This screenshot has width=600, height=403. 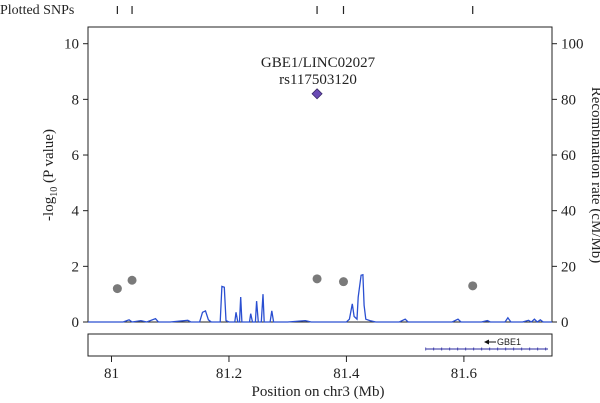 I want to click on lead-snp-gene-label: GBE1/LINC02027, so click(x=318, y=63).